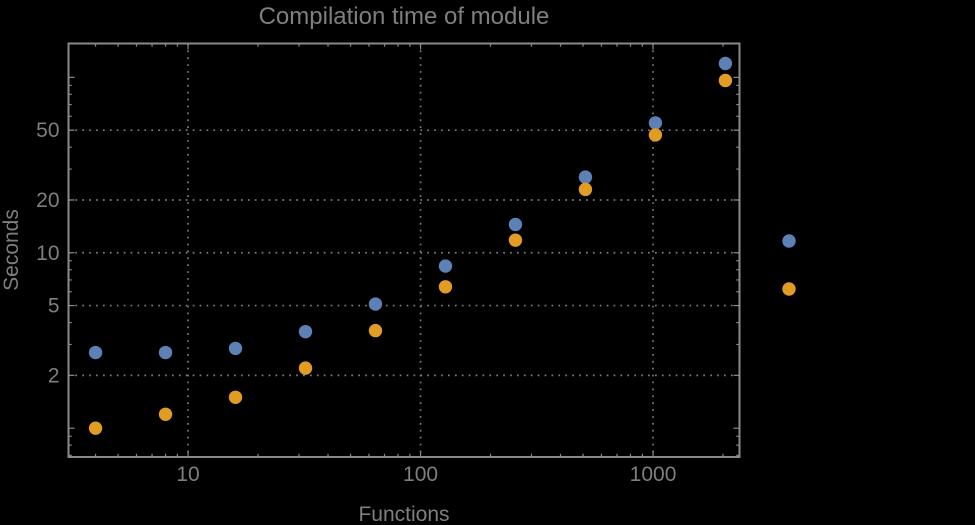  I want to click on chart-title: Compilation time of module, so click(404, 16).